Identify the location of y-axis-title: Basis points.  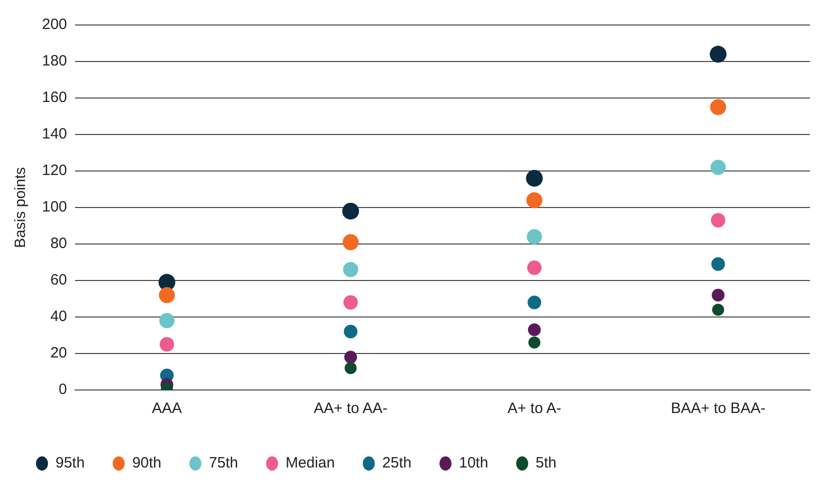
(21, 207).